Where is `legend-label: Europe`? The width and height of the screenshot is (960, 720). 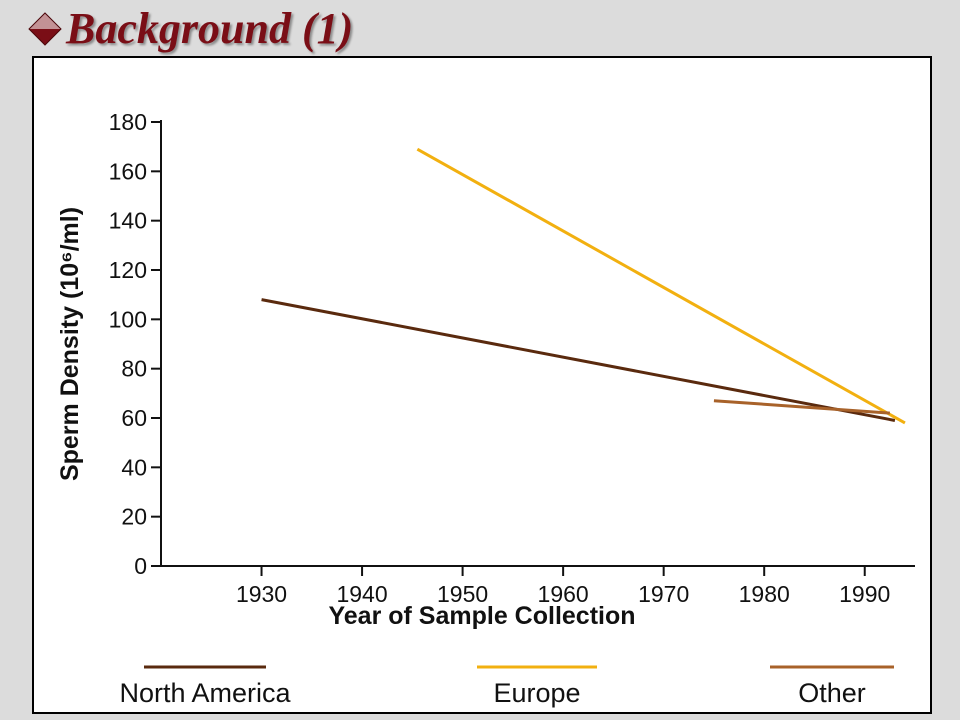
legend-label: Europe is located at coordinates (536, 693).